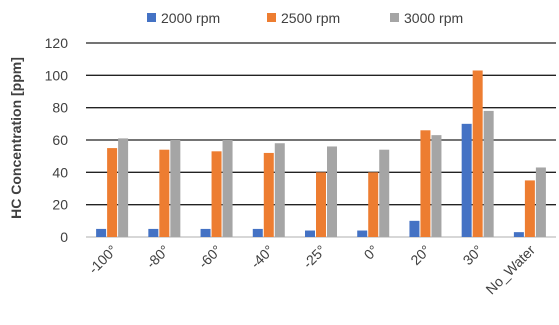 The width and height of the screenshot is (559, 325). What do you see at coordinates (60, 205) in the screenshot?
I see `y-tick-label: 20` at bounding box center [60, 205].